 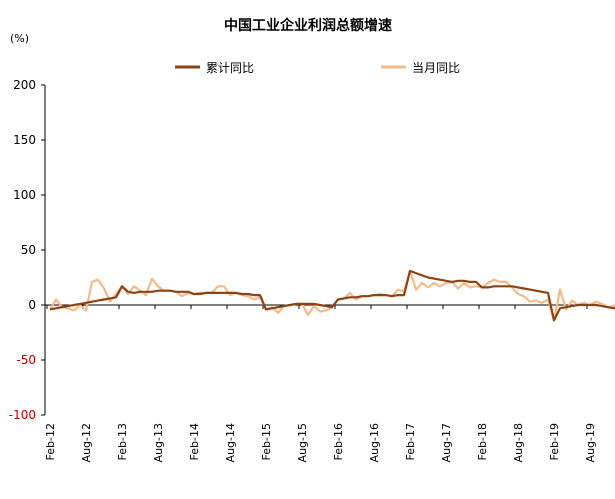 I want to click on y-tick-label: 0, so click(x=32, y=305).